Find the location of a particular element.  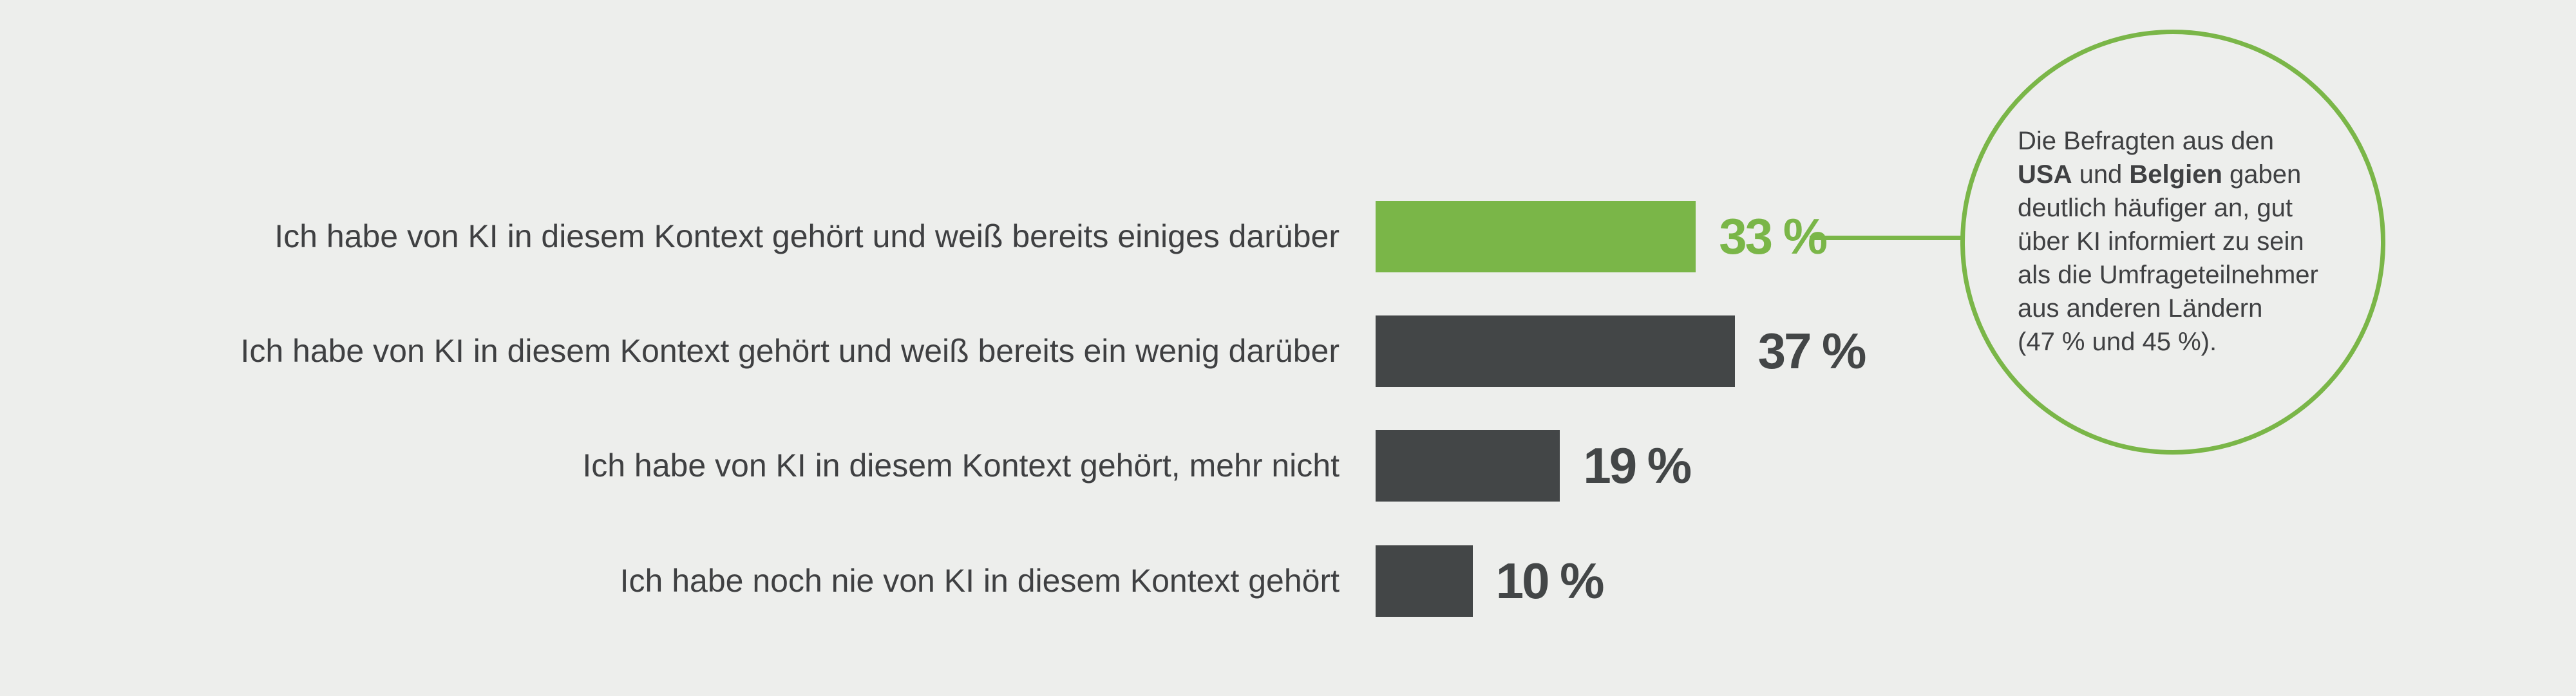

callout-highlight-country: Belgien is located at coordinates (2175, 174).